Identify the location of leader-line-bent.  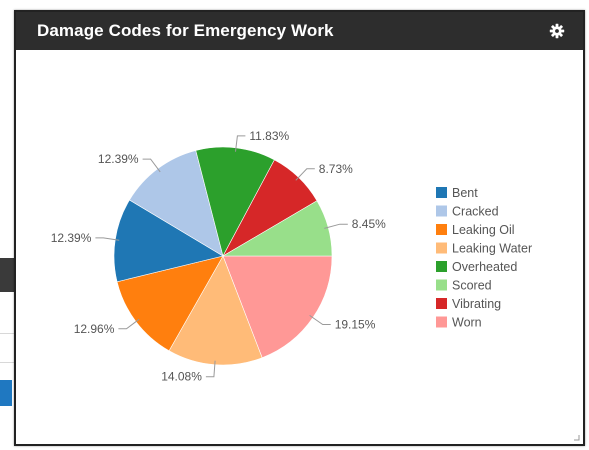
(107, 239).